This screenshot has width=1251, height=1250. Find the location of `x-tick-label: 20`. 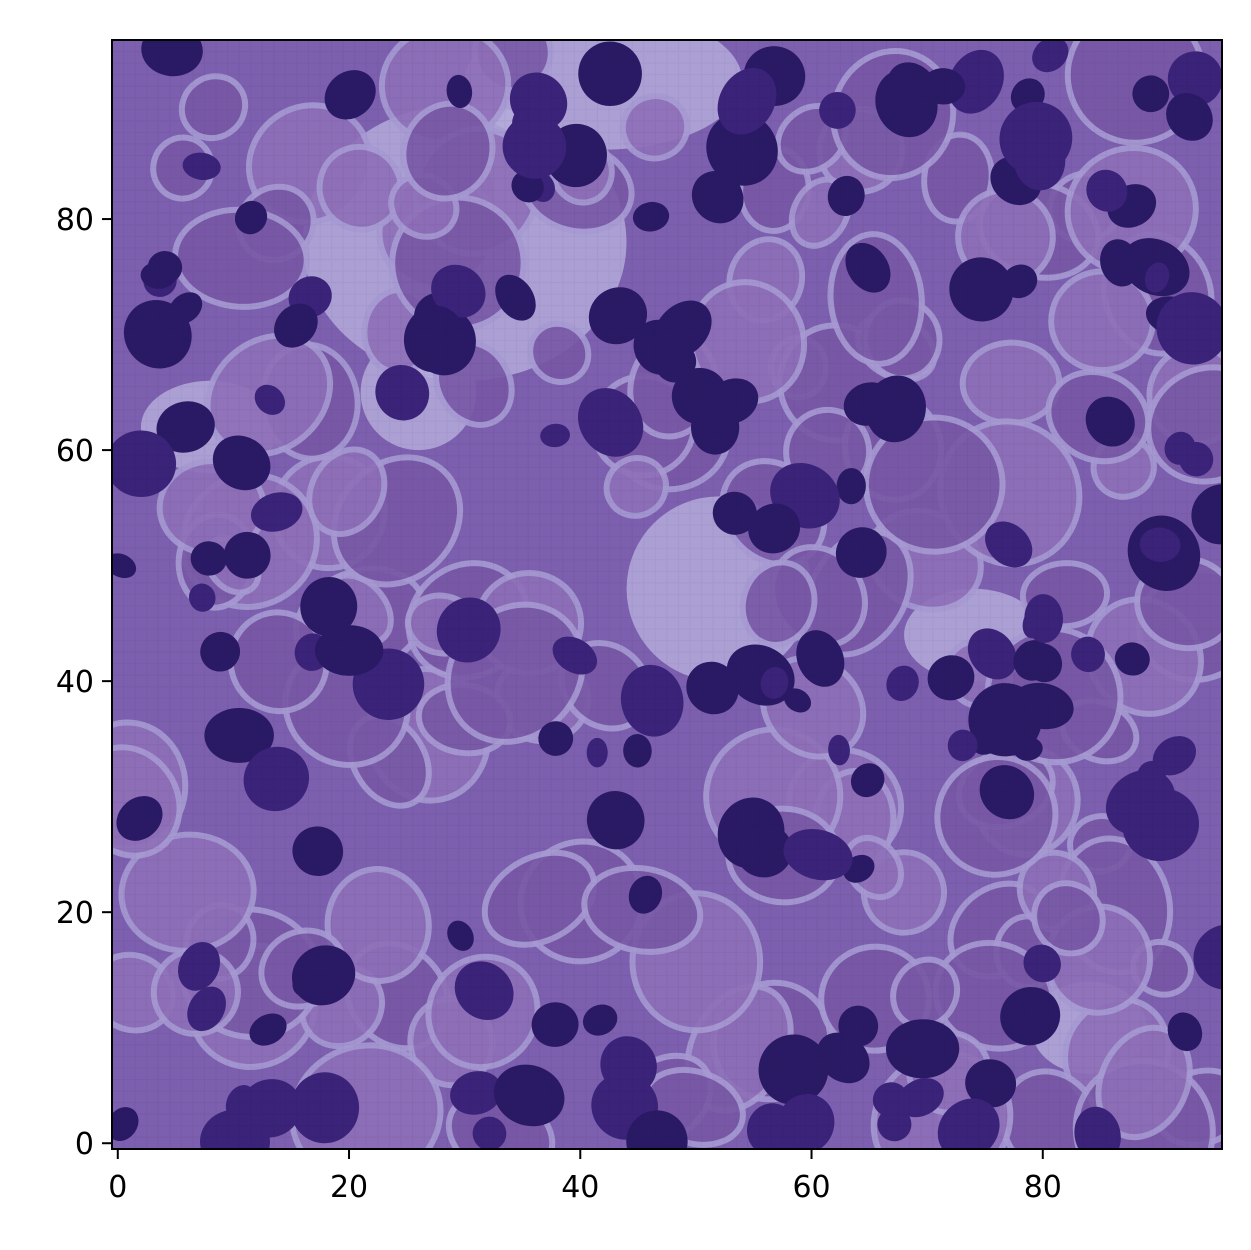

x-tick-label: 20 is located at coordinates (349, 1187).